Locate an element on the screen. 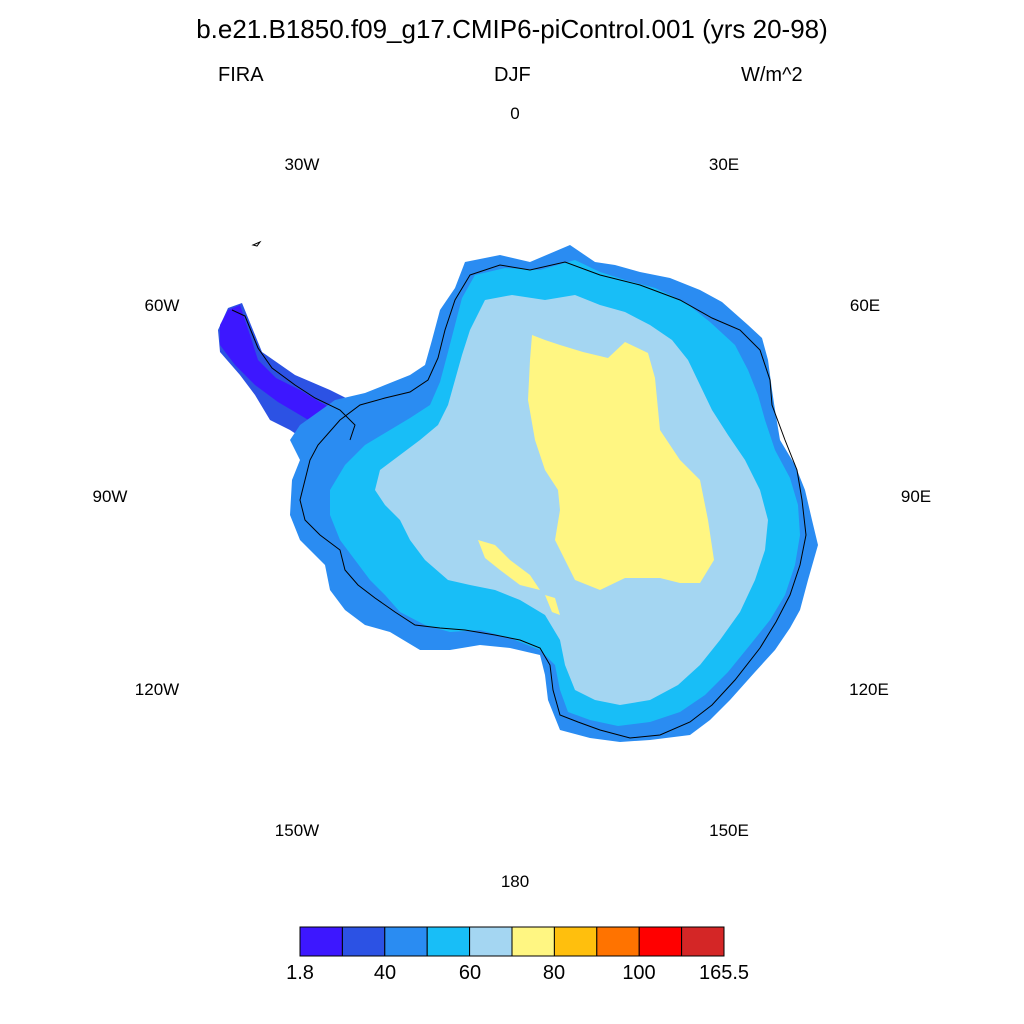 The width and height of the screenshot is (1024, 1024). colorbar-label-4: 100 is located at coordinates (639, 973).